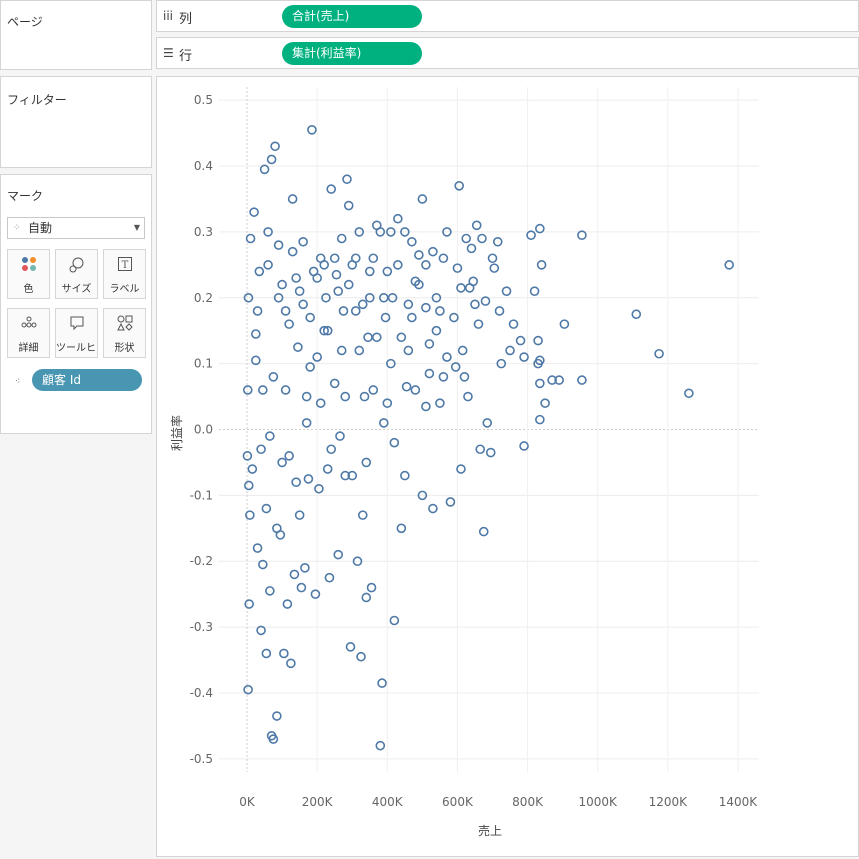  What do you see at coordinates (28, 333) in the screenshot?
I see `detail-button: 詳細` at bounding box center [28, 333].